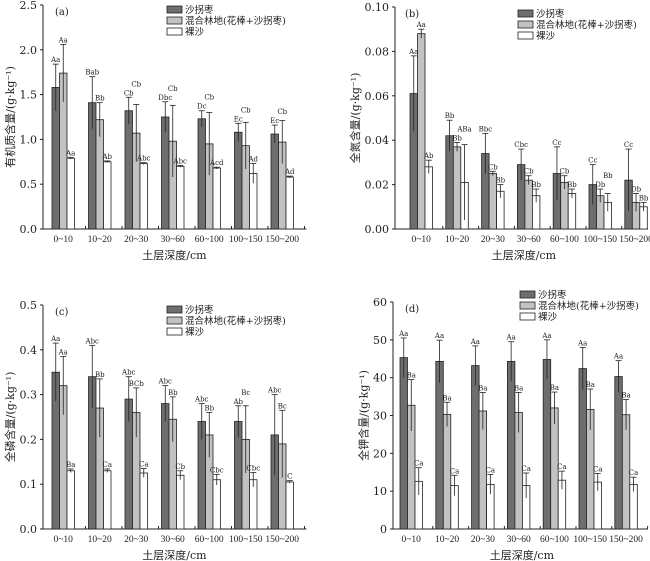  Describe the element at coordinates (29, 395) in the screenshot. I see `y-tick-label: 0.3` at that location.